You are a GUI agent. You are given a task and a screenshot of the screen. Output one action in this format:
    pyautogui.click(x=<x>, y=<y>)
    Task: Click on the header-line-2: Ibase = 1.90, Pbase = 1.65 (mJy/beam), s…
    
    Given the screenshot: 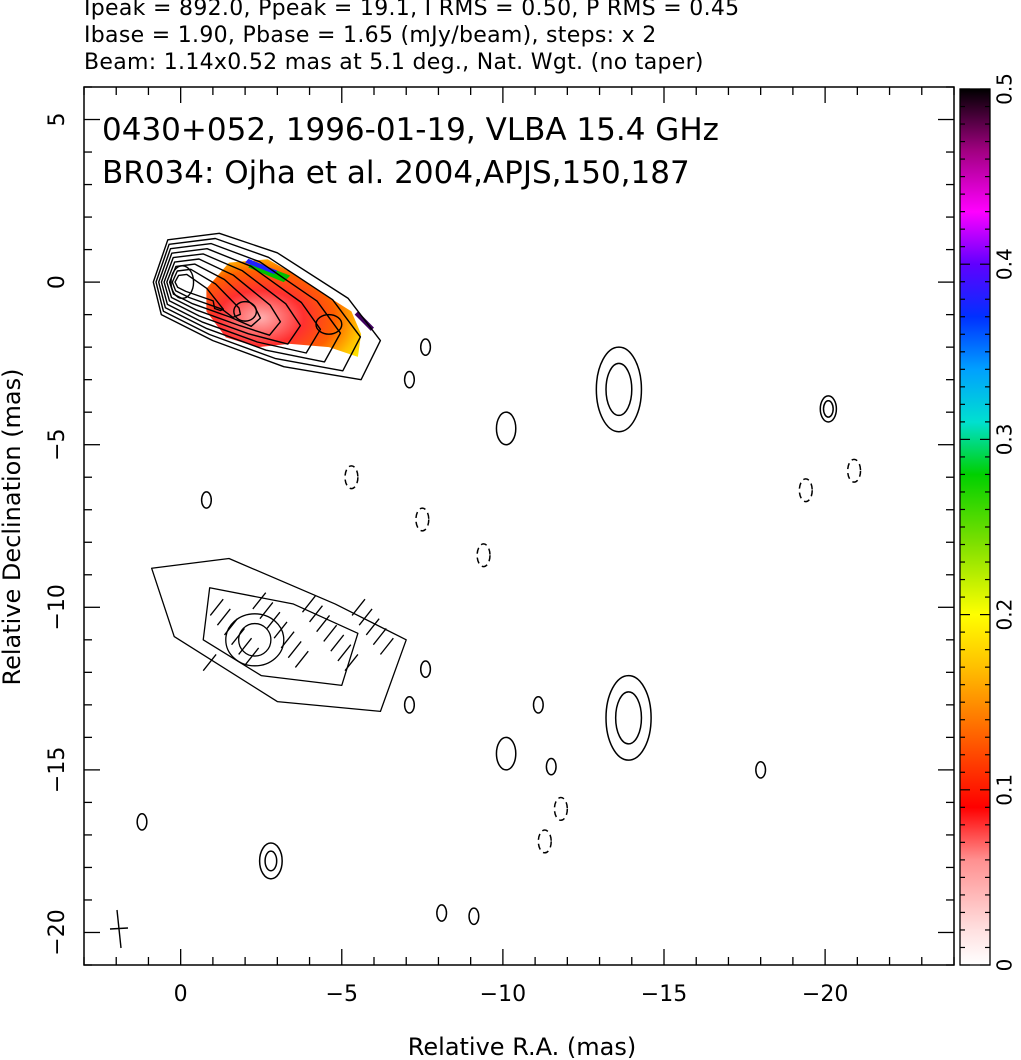 What is the action you would take?
    pyautogui.click(x=370, y=35)
    